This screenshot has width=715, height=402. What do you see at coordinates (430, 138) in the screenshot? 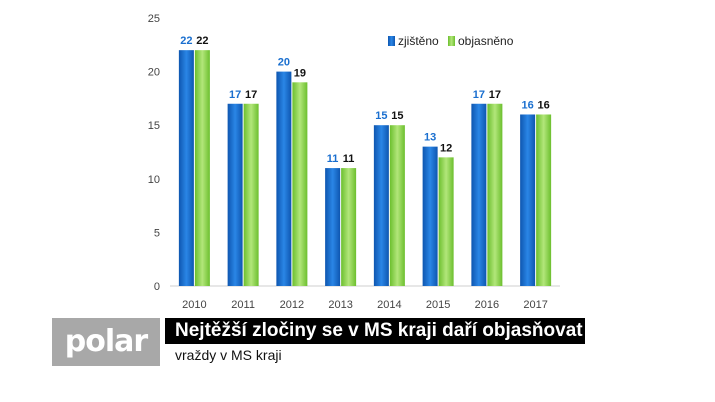
I see `data-label: 13` at bounding box center [430, 138].